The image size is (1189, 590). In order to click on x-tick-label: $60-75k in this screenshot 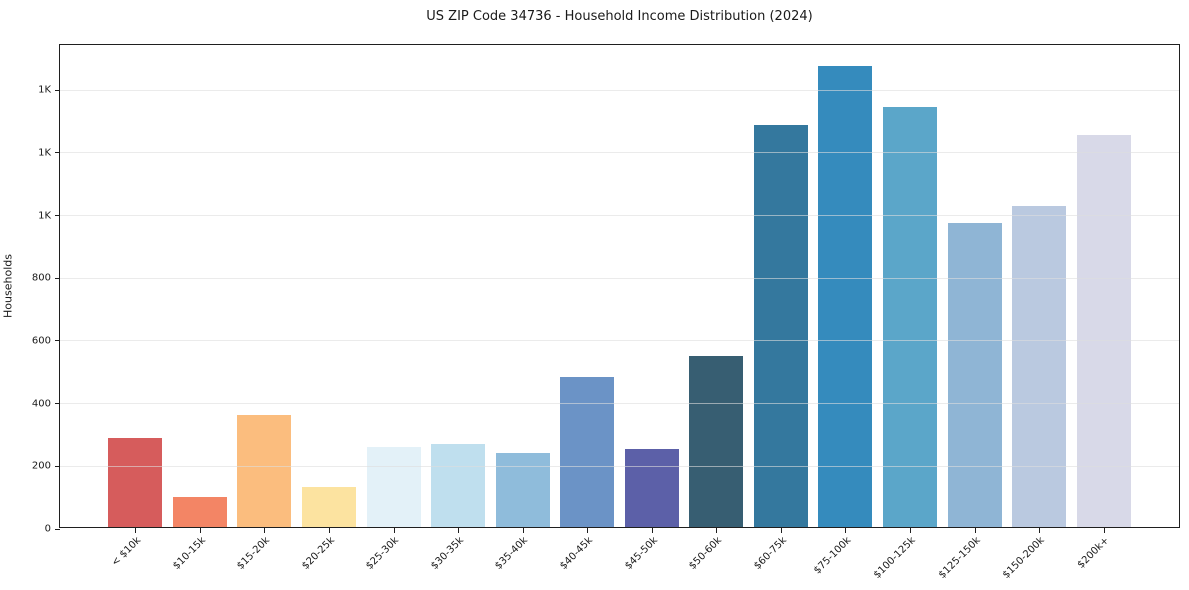, I will do `click(770, 553)`.